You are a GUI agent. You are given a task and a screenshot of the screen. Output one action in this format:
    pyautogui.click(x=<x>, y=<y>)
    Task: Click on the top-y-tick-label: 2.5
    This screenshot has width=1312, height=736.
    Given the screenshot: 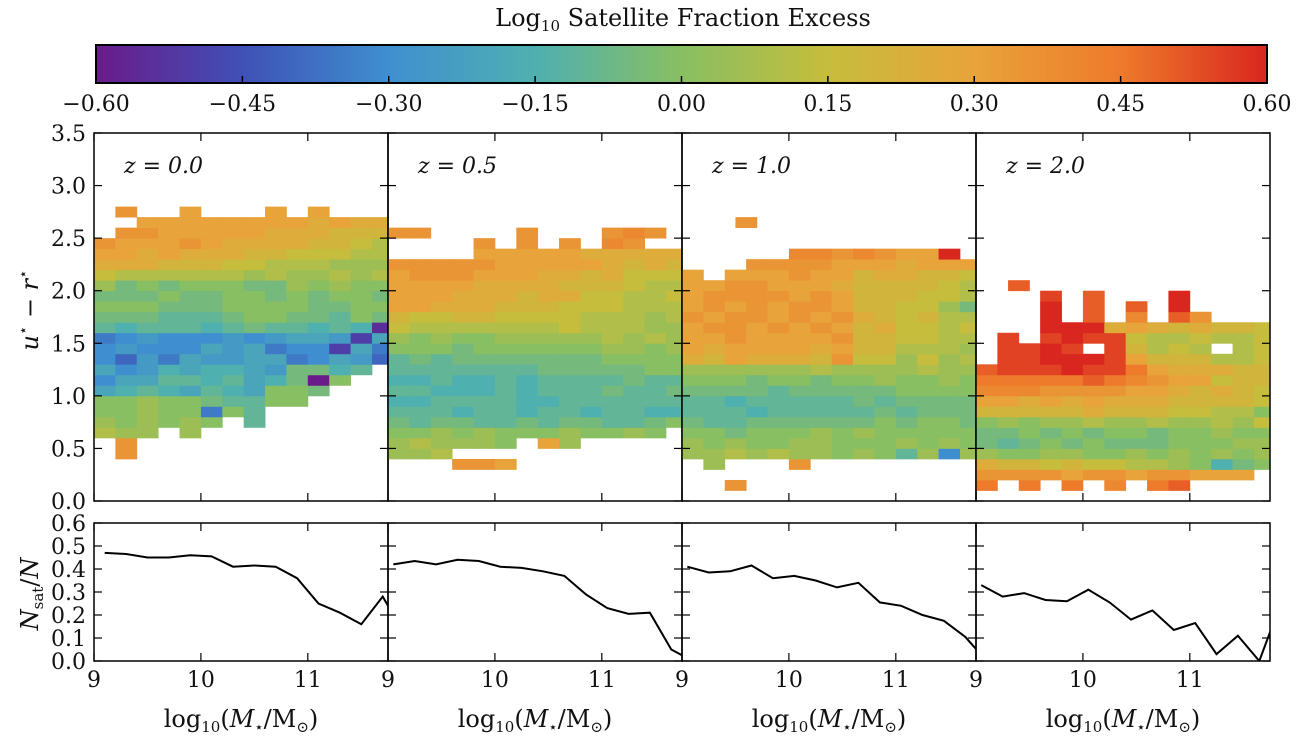 What is the action you would take?
    pyautogui.click(x=68, y=239)
    